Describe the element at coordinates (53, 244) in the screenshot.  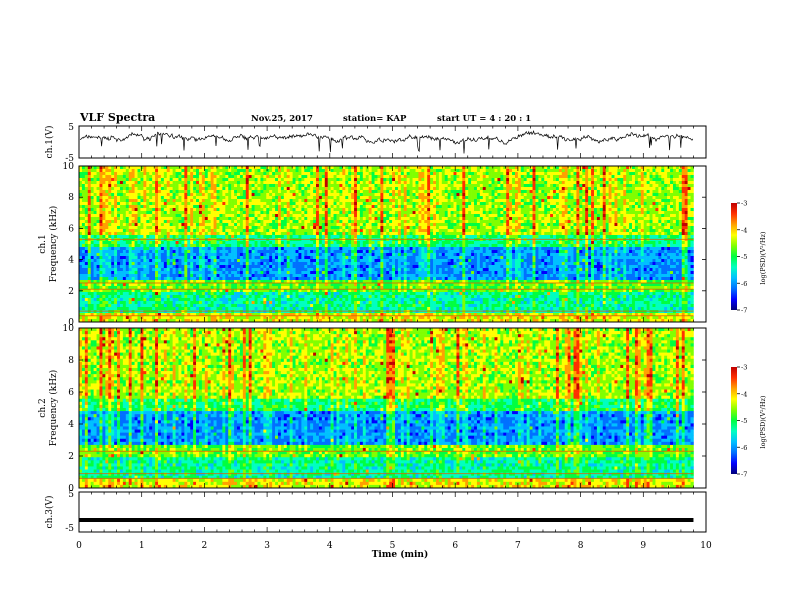
I see `ch1-spec-ylabel-frequency: Frequency (kHz)` at that location.